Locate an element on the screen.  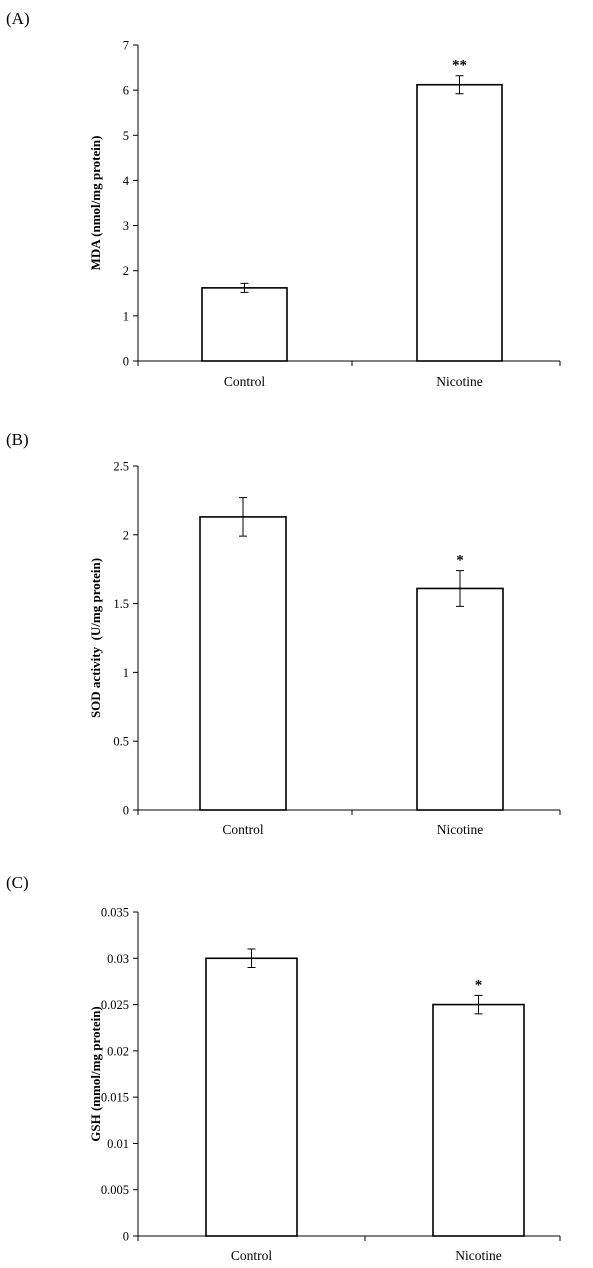
significance-b-nicotine: * is located at coordinates (460, 561).